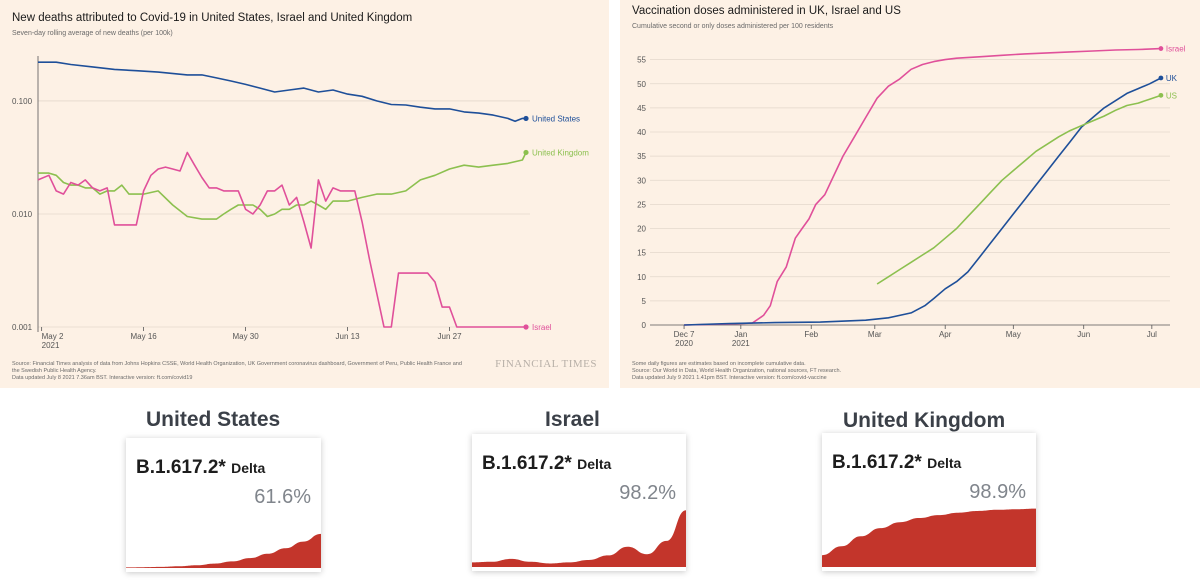 The image size is (1200, 587). I want to click on x-tick-label: Jun 27, so click(450, 336).